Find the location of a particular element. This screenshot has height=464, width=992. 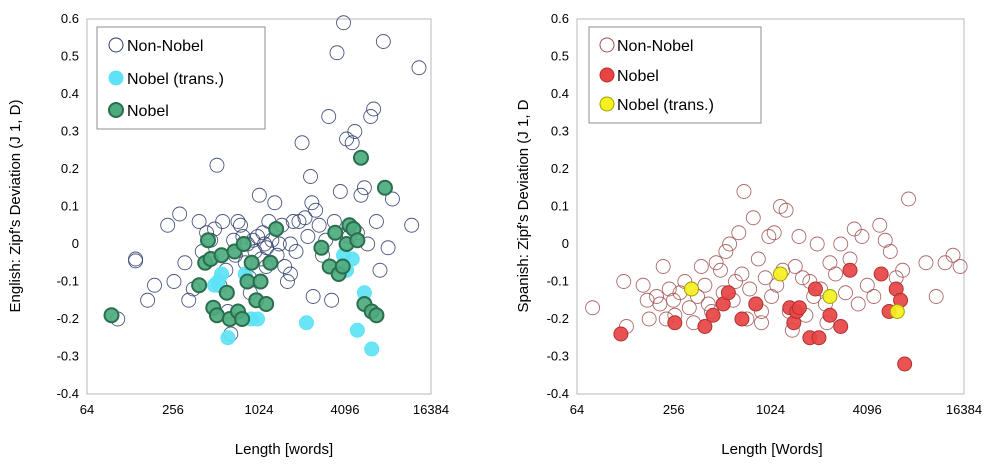

y-ticks-english: -0.4 -0.3 -0.2 -0.1 0 0.1 0.2 0.3 0.4 0.5 0.6 is located at coordinates (68, 206).